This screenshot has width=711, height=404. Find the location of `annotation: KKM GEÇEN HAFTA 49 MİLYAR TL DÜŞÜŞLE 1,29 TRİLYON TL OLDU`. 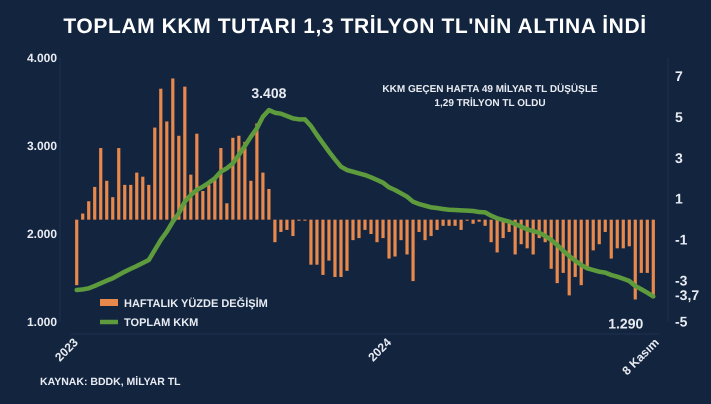

annotation: KKM GEÇEN HAFTA 49 MİLYAR TL DÜŞÜŞLE 1,29 TRİLYON TL OLDU is located at coordinates (490, 96).